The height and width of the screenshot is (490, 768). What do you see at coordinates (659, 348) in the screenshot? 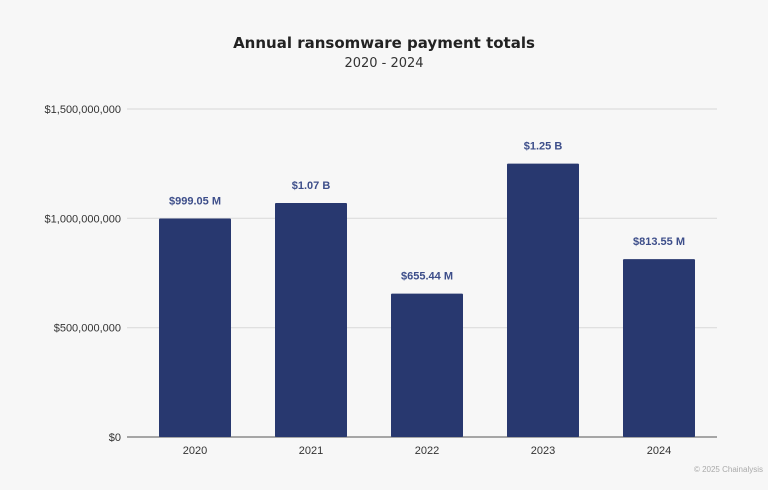
I see `bar-2024` at bounding box center [659, 348].